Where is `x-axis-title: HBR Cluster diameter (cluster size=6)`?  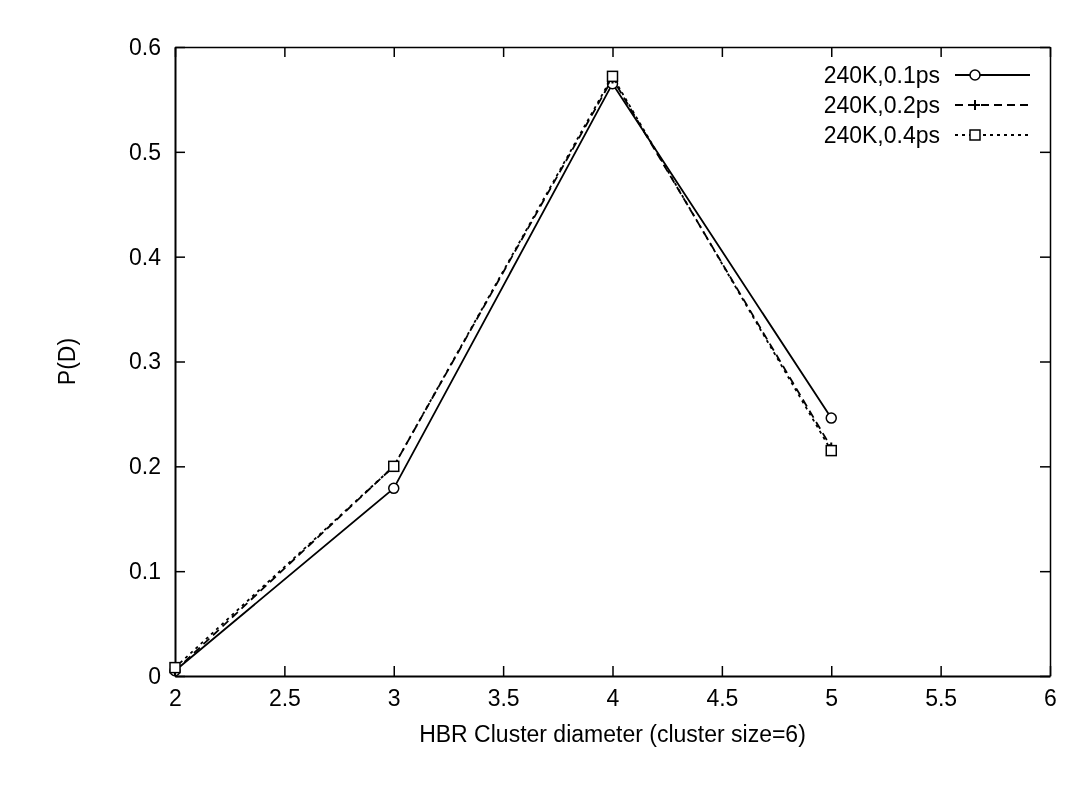 x-axis-title: HBR Cluster diameter (cluster size=6) is located at coordinates (612, 734).